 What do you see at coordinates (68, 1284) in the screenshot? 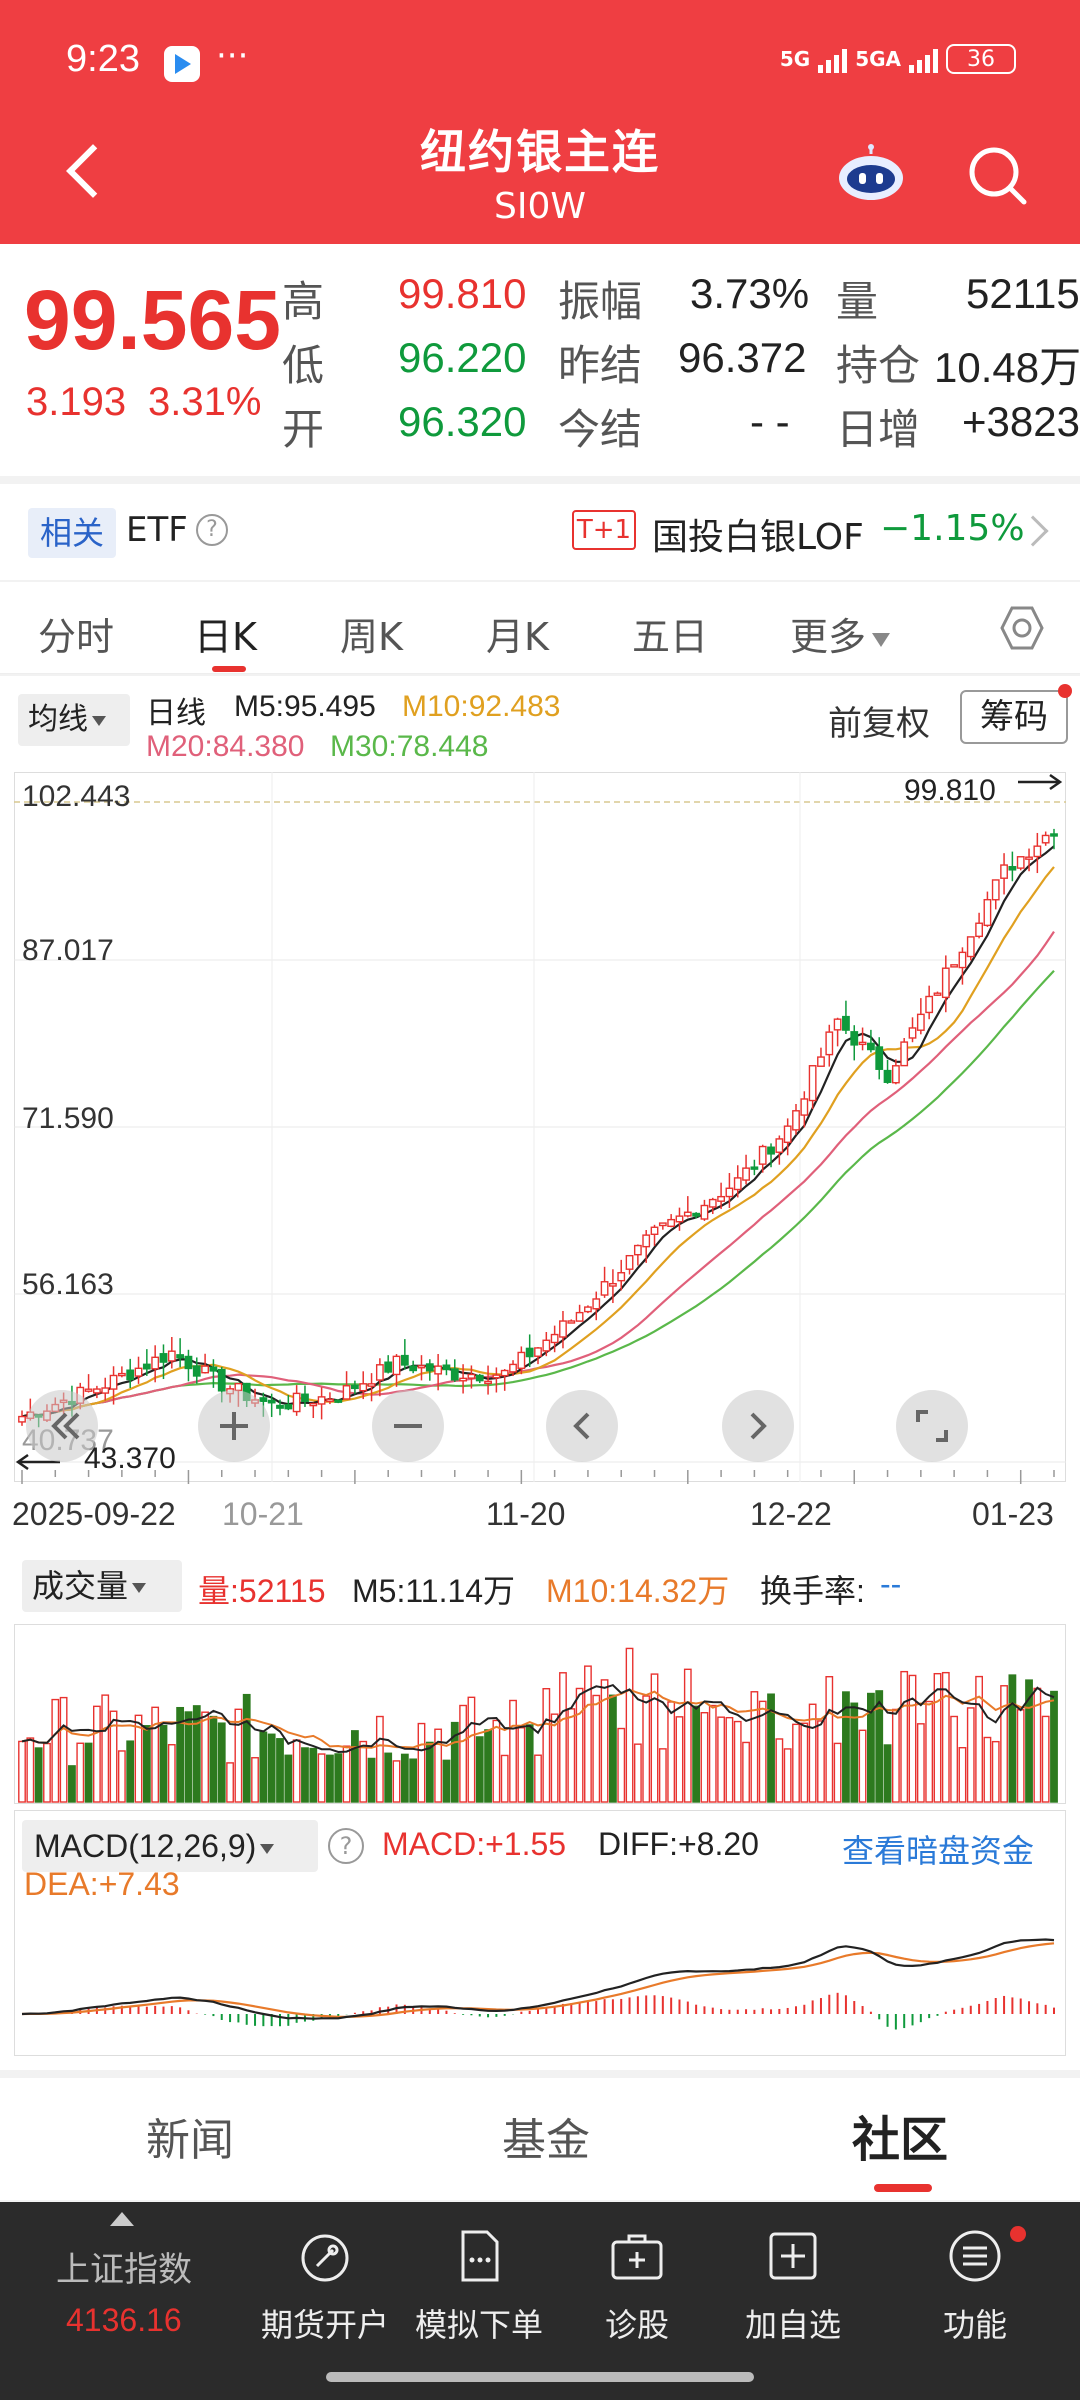
I see `y-tick-4: 56.163` at bounding box center [68, 1284].